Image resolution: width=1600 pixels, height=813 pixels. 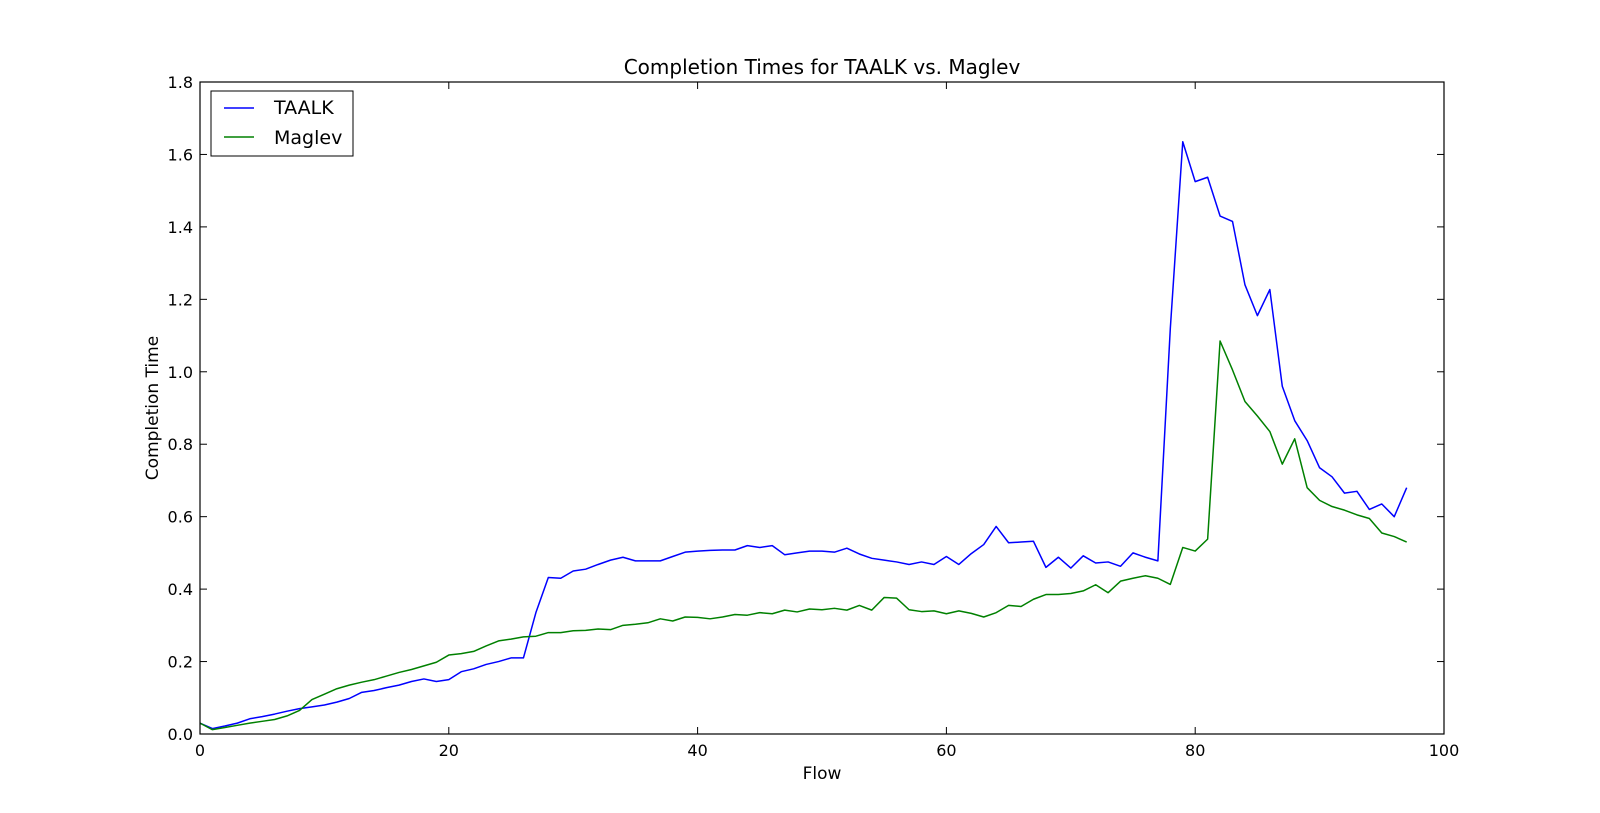 I want to click on legend-box, so click(x=282, y=123).